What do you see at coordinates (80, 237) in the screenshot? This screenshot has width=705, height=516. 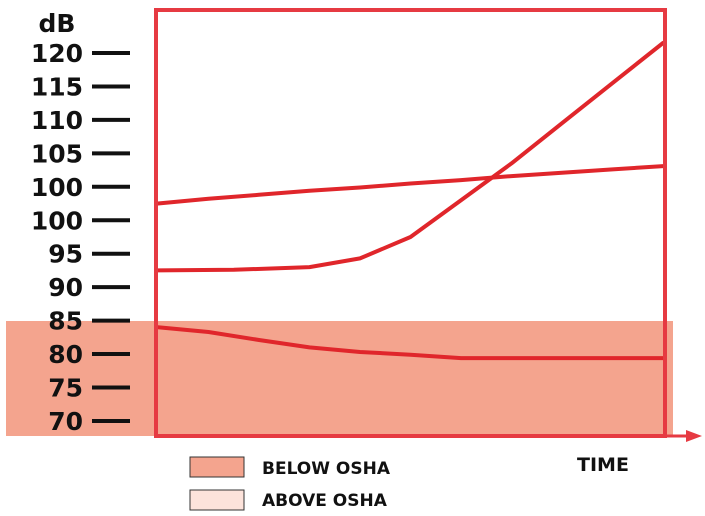 I see `y-axis-ticks: 120 115 110 105 100 100 95 90 85 80 75 70` at bounding box center [80, 237].